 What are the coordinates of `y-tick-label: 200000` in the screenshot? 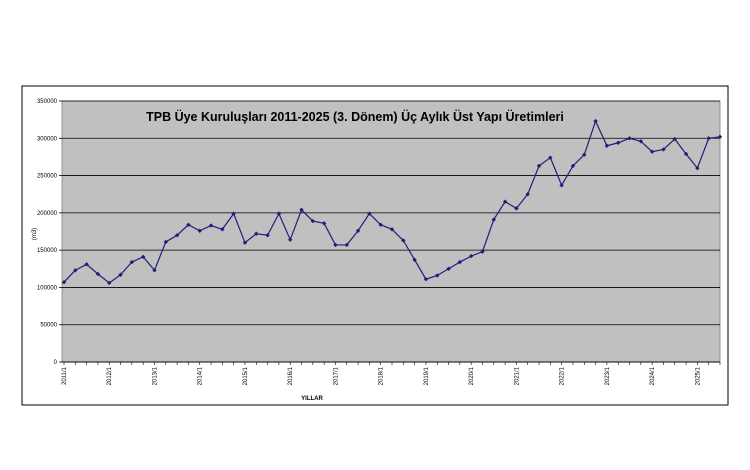 It's located at (47, 214).